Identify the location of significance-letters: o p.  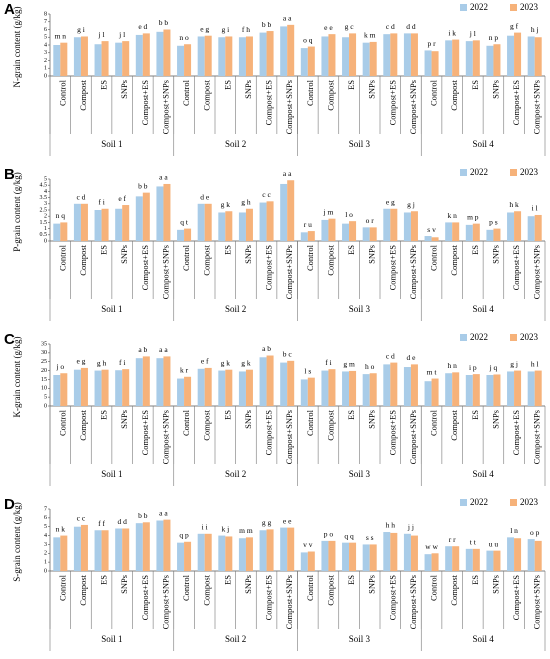
(535, 532).